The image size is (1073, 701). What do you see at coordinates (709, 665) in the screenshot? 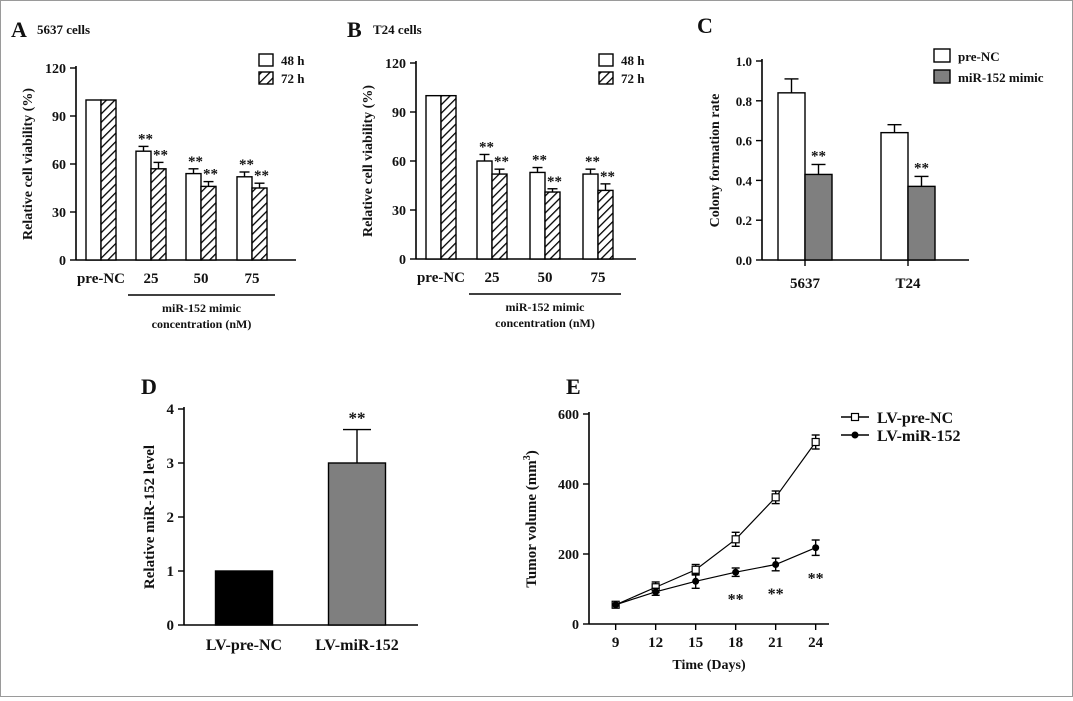
I see `x-axis-label: Time (Days)` at bounding box center [709, 665].